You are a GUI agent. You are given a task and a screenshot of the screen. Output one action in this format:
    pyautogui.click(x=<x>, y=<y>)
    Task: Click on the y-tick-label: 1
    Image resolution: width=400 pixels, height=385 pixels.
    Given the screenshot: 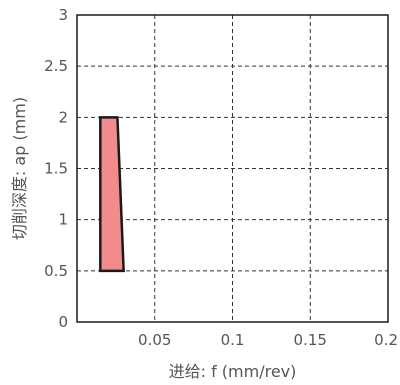 What is the action you would take?
    pyautogui.click(x=63, y=220)
    